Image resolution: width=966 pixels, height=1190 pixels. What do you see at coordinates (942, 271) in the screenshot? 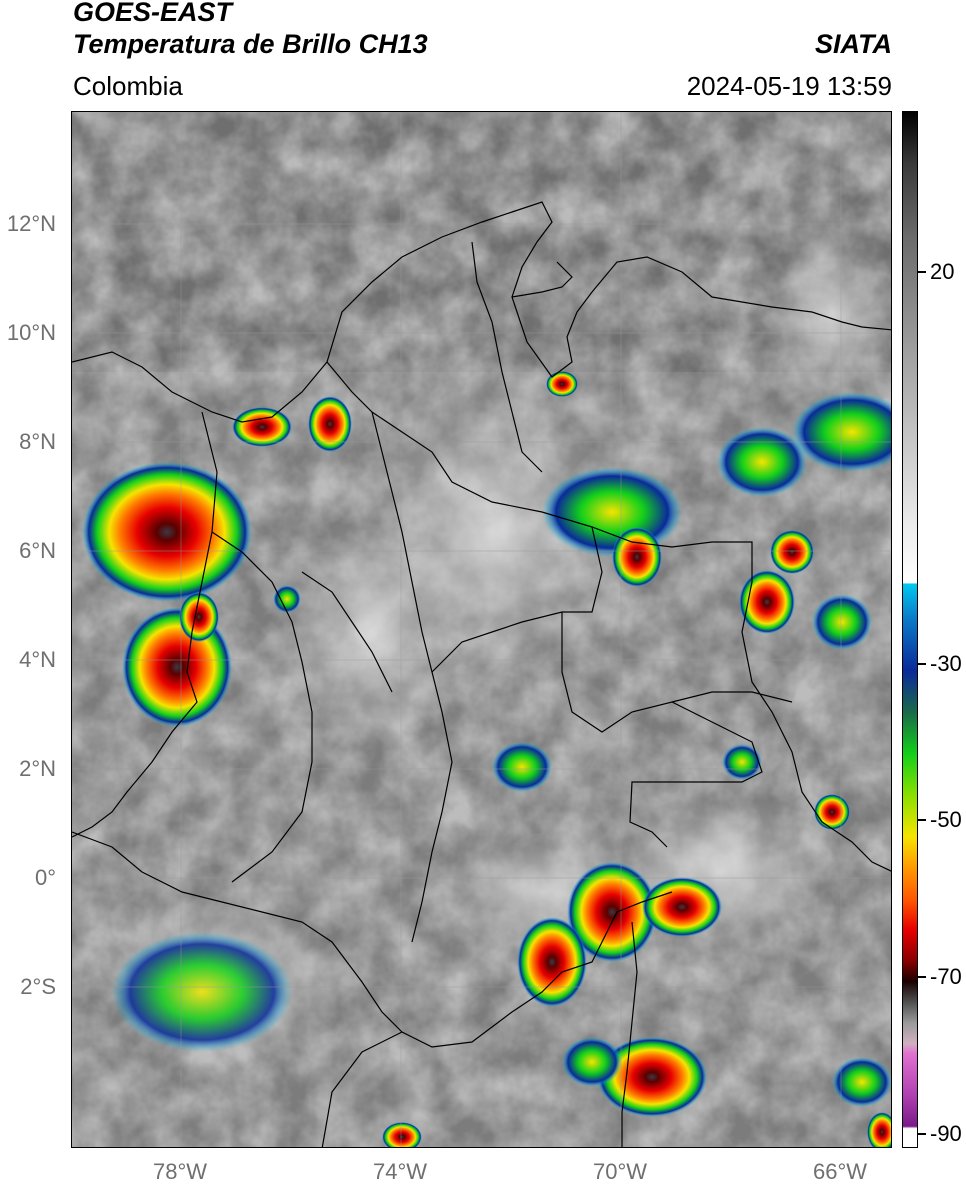
I see `colorbar-label-20: 20` at bounding box center [942, 271].